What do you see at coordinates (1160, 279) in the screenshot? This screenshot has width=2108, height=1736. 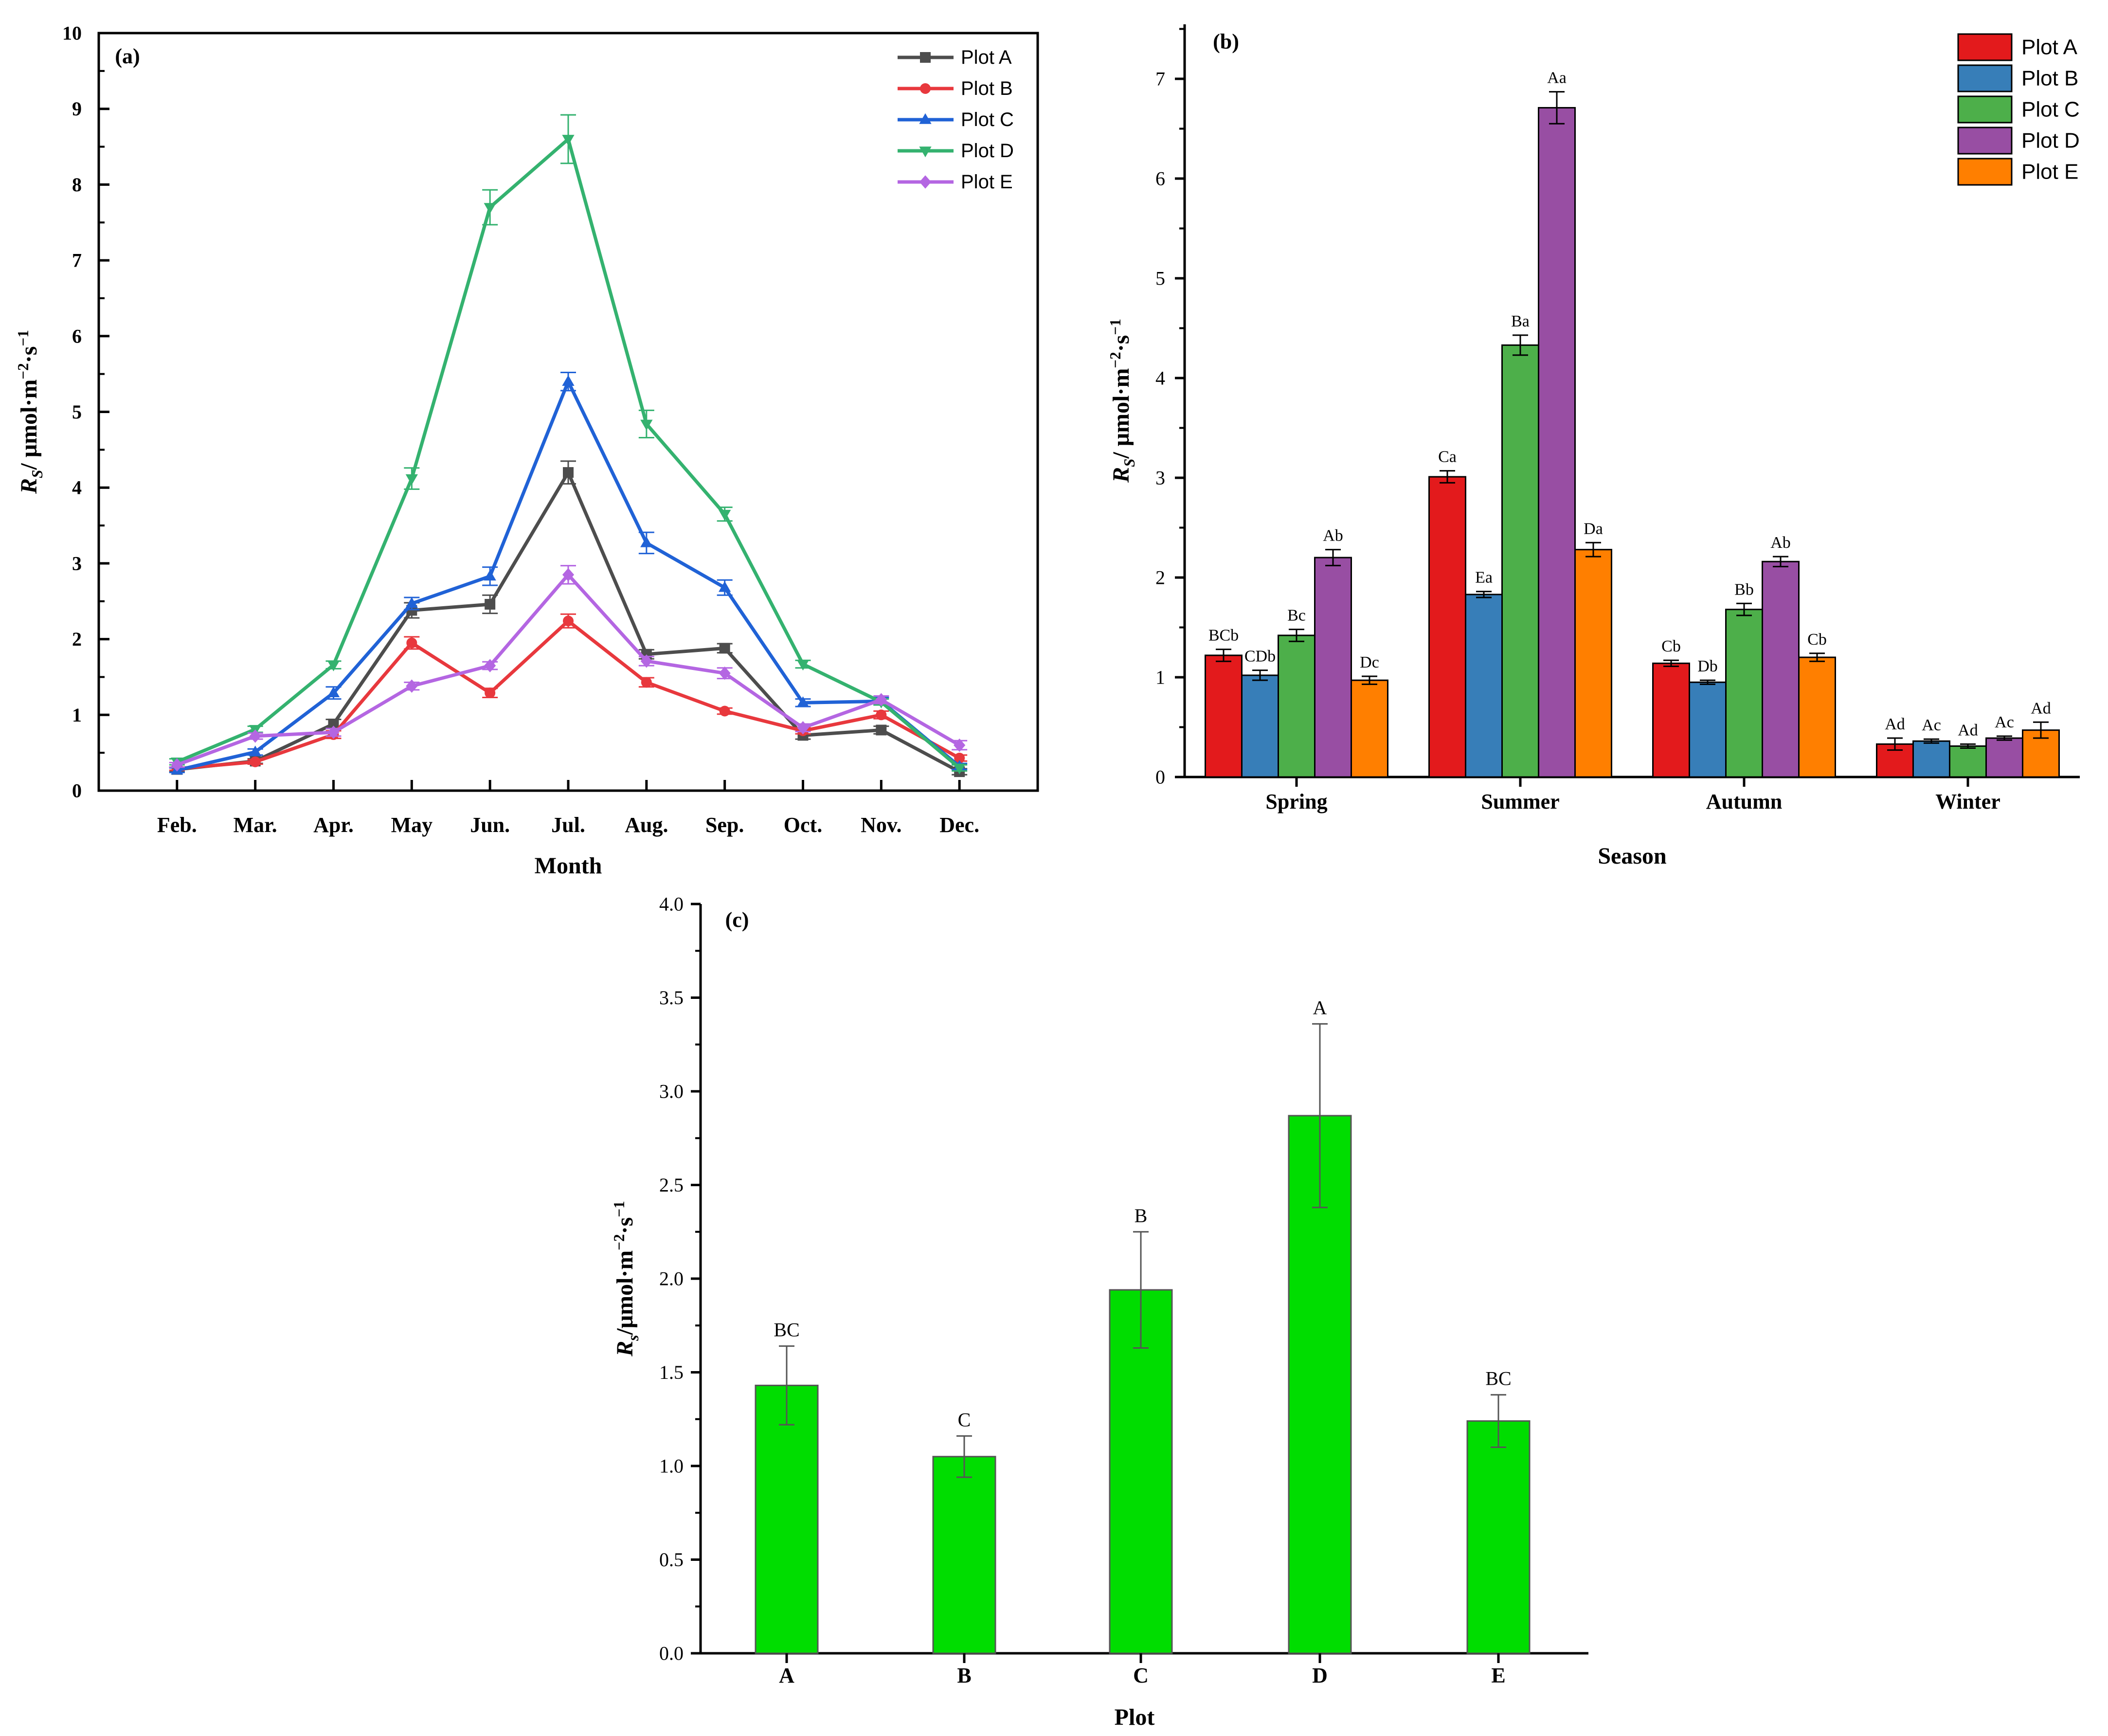 I see `y-tick-label: 5` at bounding box center [1160, 279].